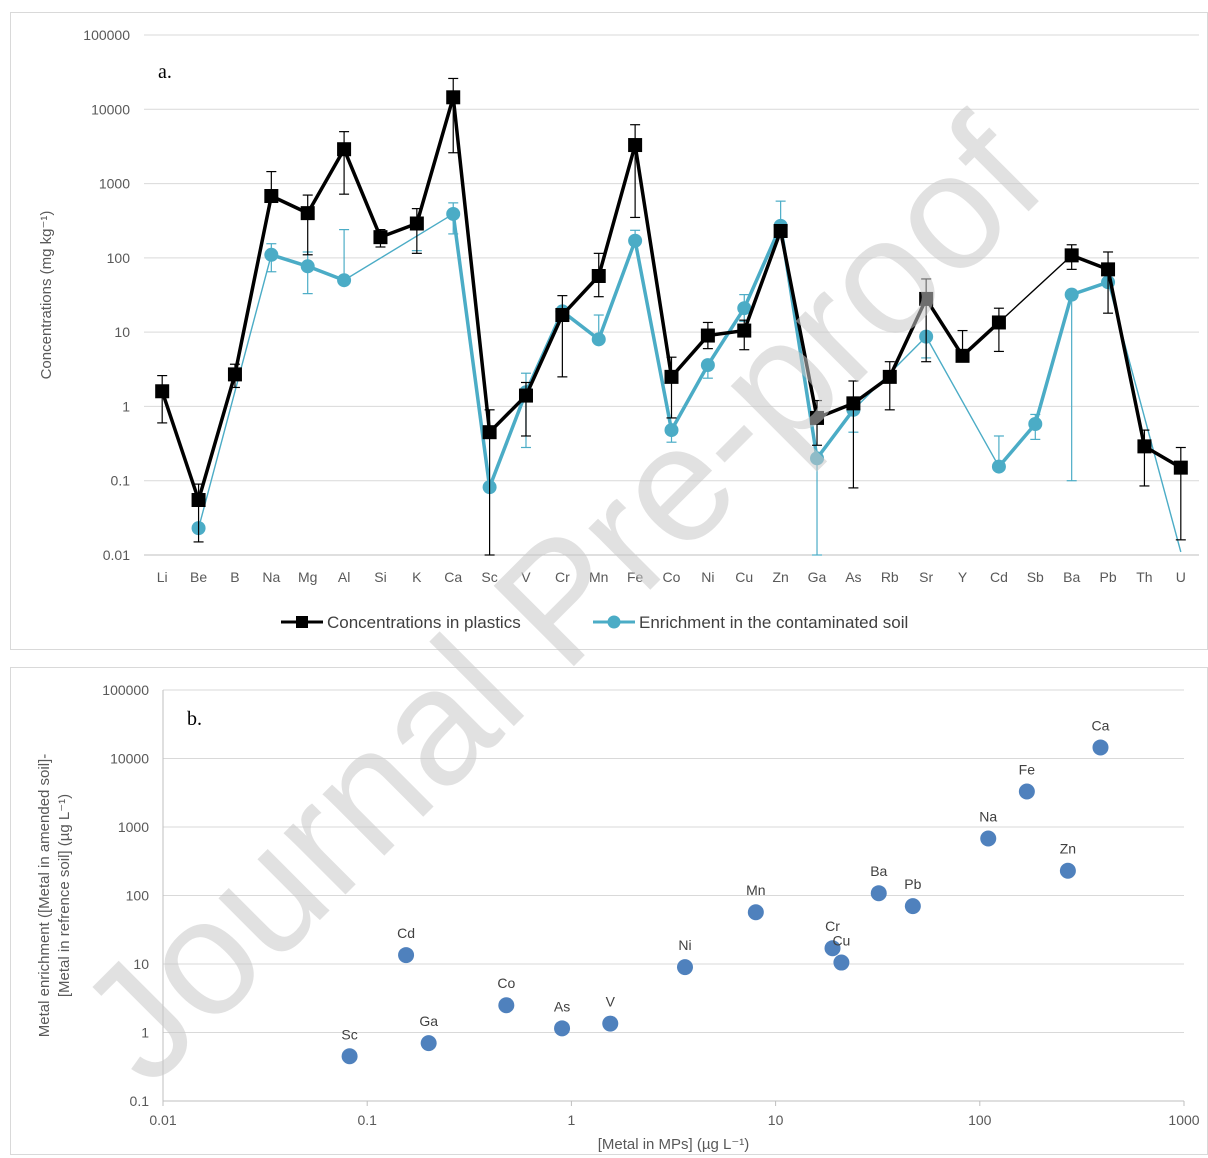  Describe the element at coordinates (116, 555) in the screenshot. I see `y-tick-label: 0.01` at that location.